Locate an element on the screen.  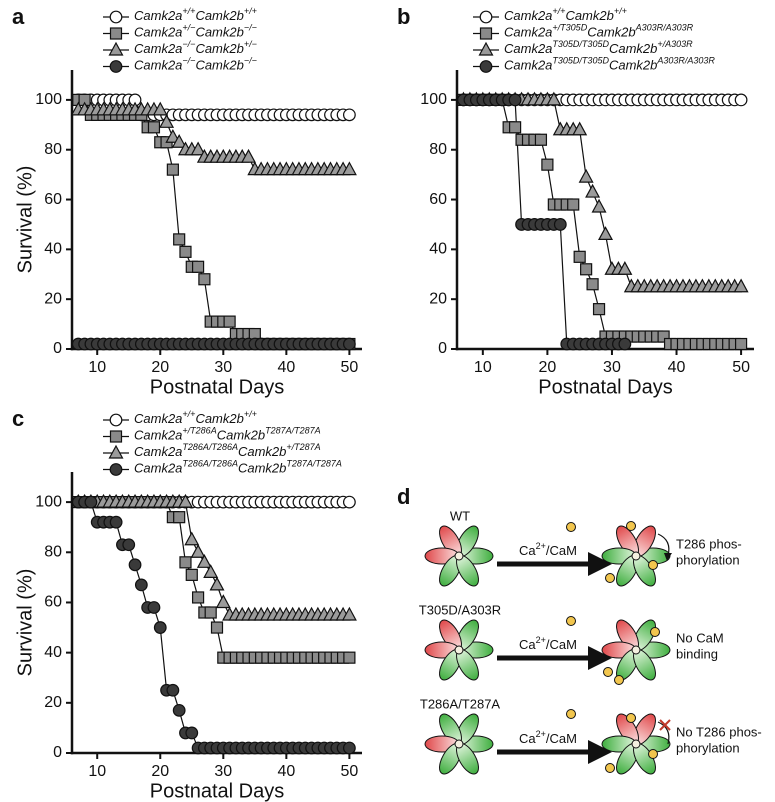
outcome-text: phorylation is located at coordinates (708, 559).